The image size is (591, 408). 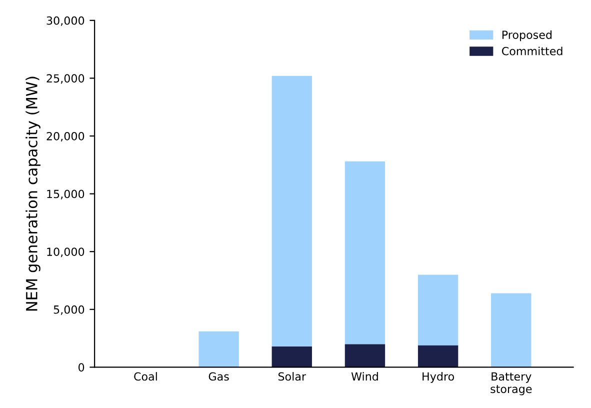 I want to click on x-tick-label: Gas, so click(x=218, y=376).